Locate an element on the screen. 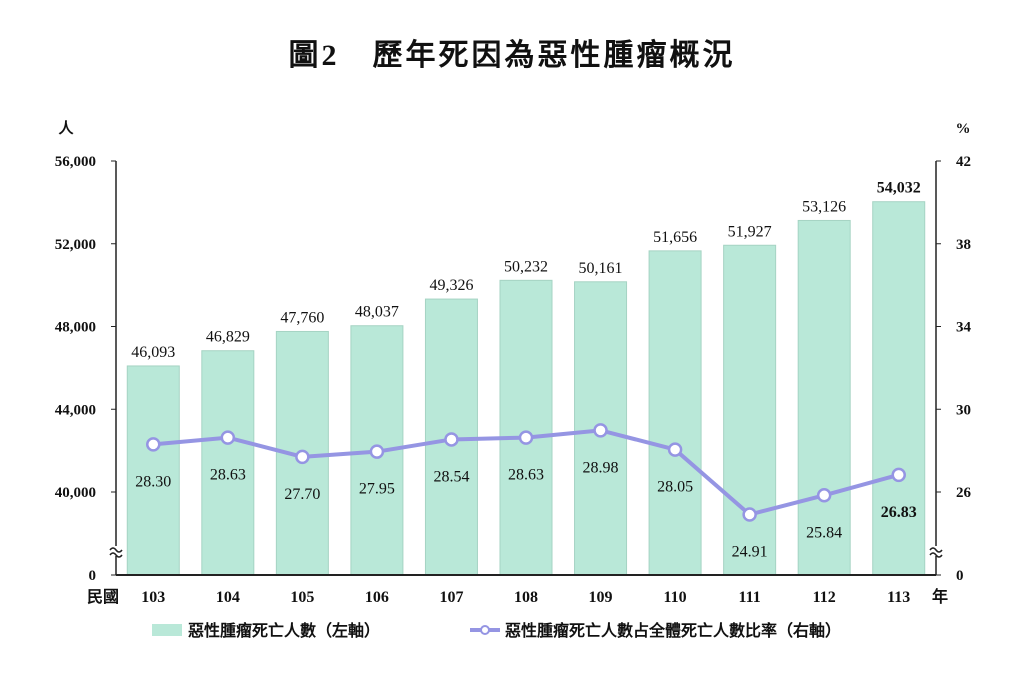 The image size is (1024, 696). bar-data-label: 54,032 is located at coordinates (899, 188).